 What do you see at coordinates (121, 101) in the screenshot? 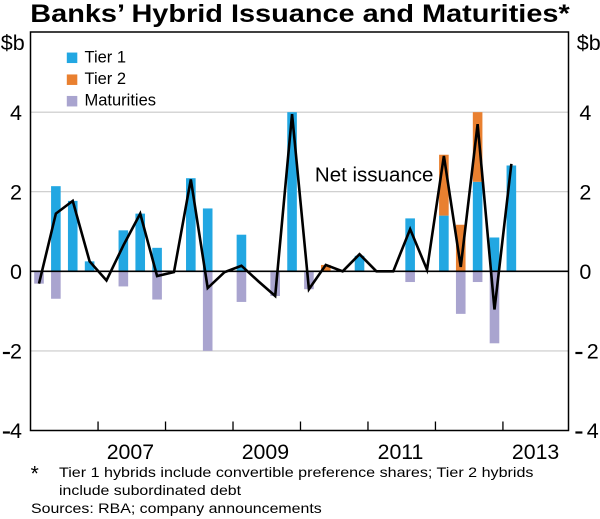
I see `svg-text: Maturities` at bounding box center [121, 101].